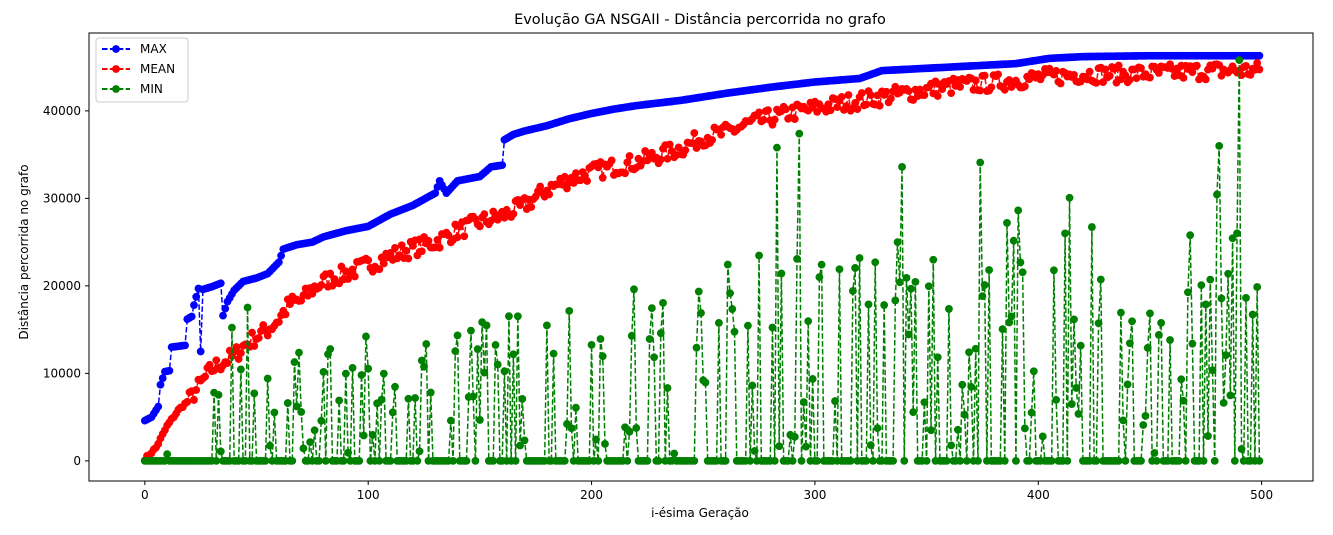 This screenshot has width=1333, height=535. Describe the element at coordinates (153, 49) in the screenshot. I see `legend-label-max: MAX` at that location.